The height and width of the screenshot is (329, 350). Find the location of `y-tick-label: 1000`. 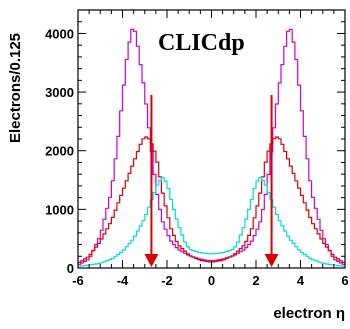

y-tick-label: 1000 is located at coordinates (59, 209).